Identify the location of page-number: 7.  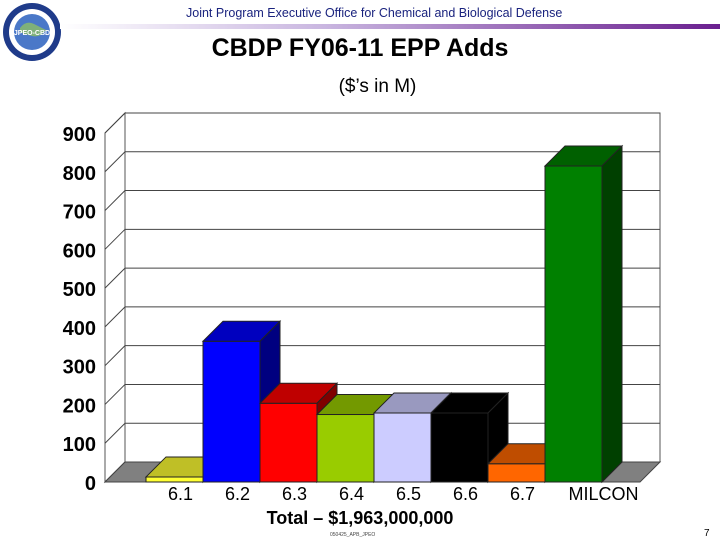
(707, 533).